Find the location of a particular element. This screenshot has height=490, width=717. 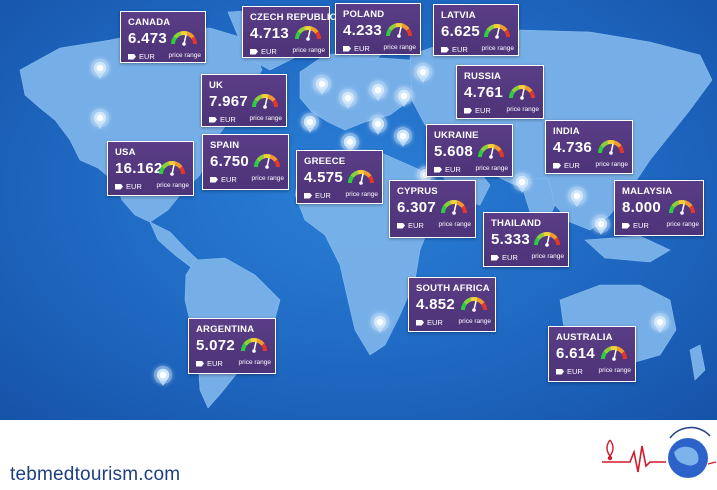

price-card-greece: GREECE 4.575 EUR price range is located at coordinates (339, 177).